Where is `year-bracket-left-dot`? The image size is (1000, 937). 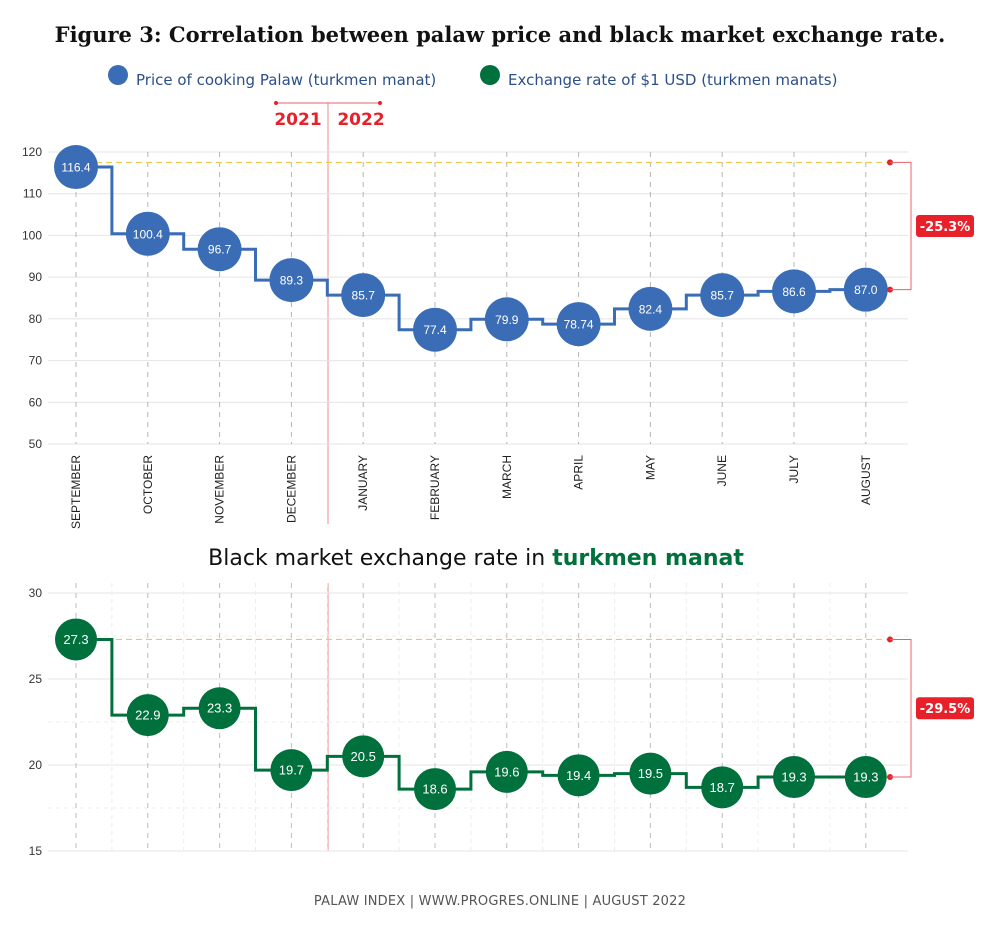 year-bracket-left-dot is located at coordinates (276, 103).